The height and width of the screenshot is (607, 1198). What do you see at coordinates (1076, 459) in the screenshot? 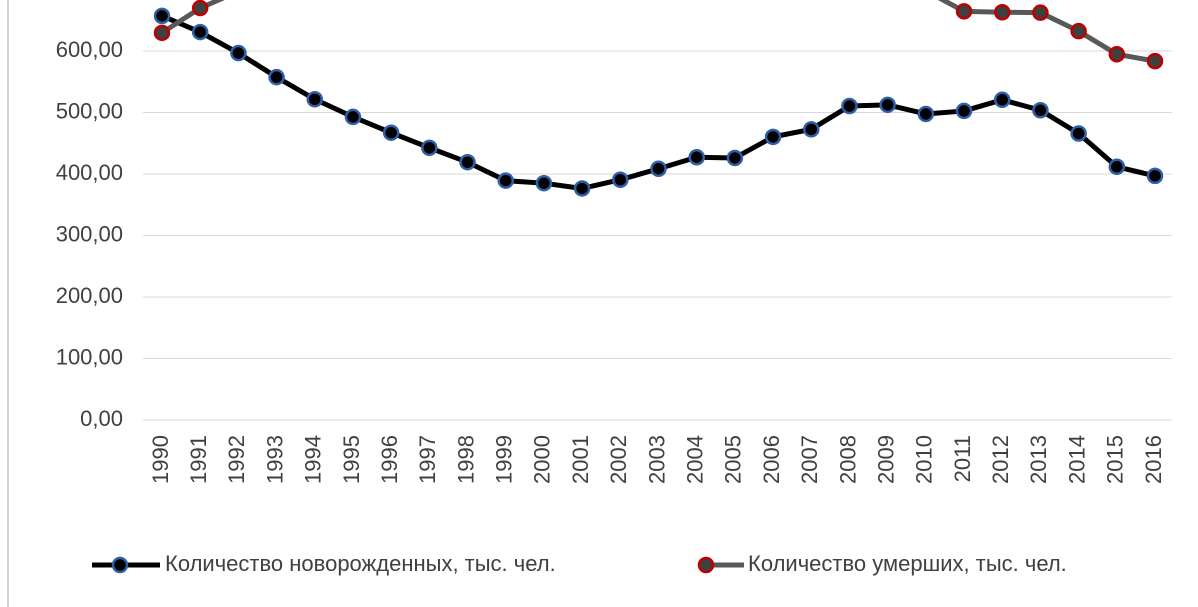
I see `x-tick-label: 2014` at bounding box center [1076, 459].